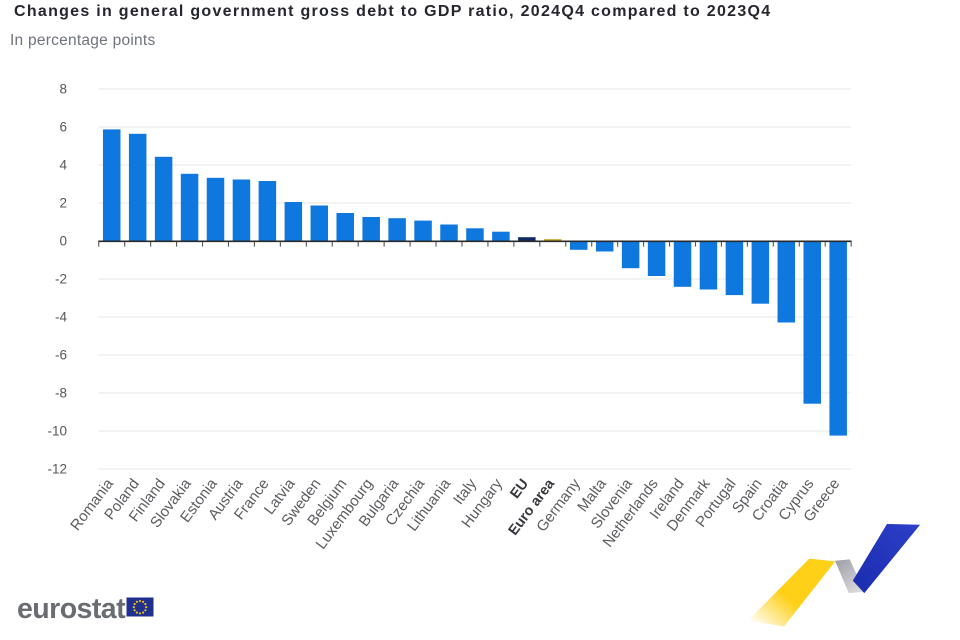  I want to click on svg-text: -4, so click(61, 317).